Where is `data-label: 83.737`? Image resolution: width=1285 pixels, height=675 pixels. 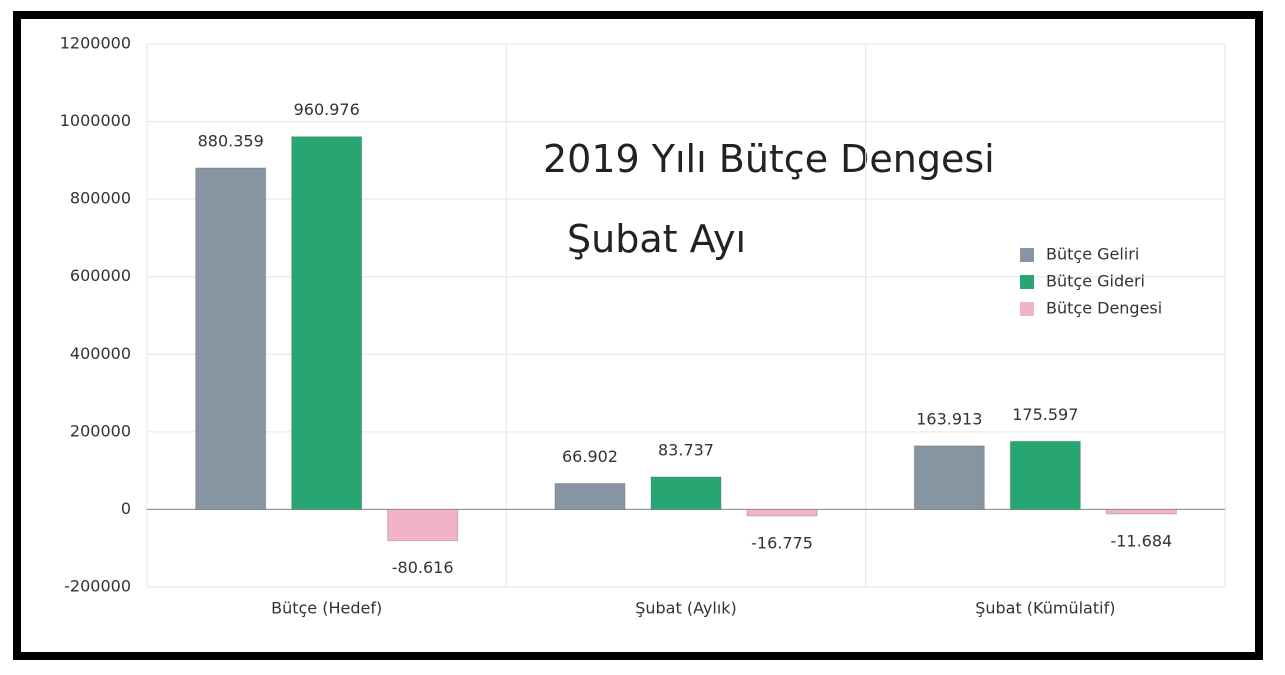
data-label: 83.737 is located at coordinates (686, 449).